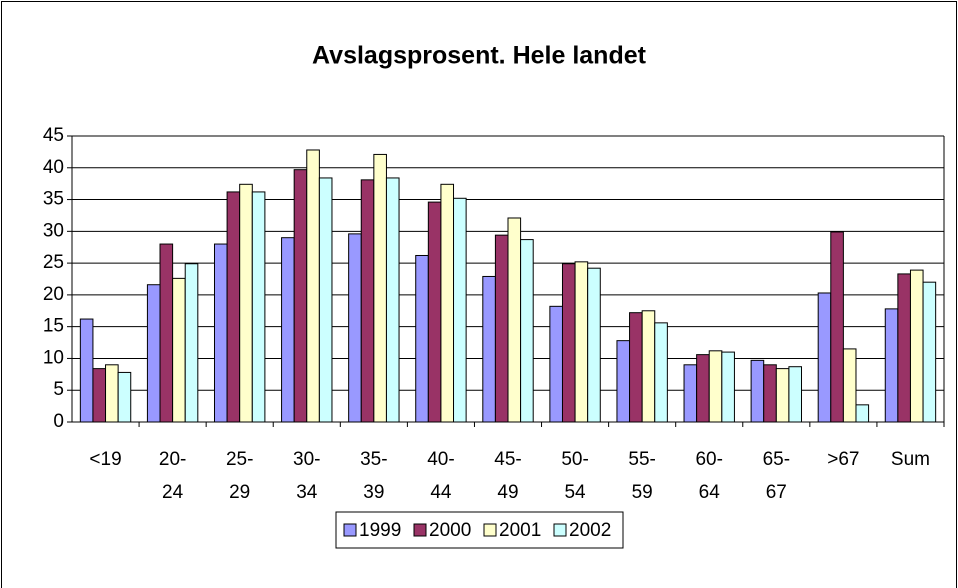 This screenshot has width=958, height=588. What do you see at coordinates (53, 199) in the screenshot?
I see `y-tick-label: 35` at bounding box center [53, 199].